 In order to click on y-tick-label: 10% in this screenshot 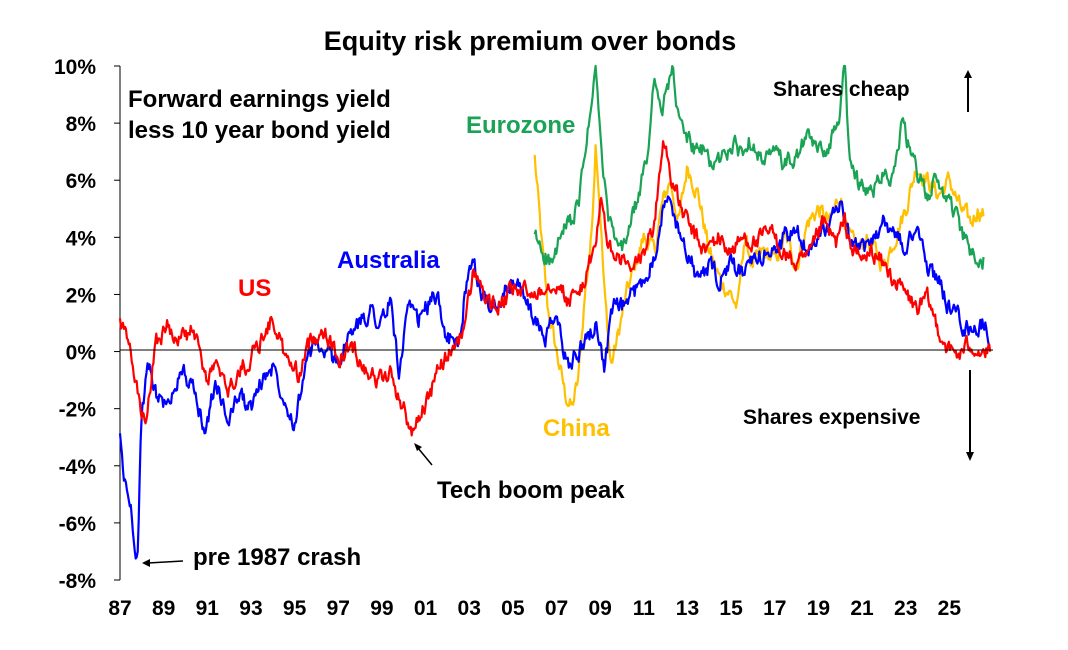, I will do `click(75, 67)`.